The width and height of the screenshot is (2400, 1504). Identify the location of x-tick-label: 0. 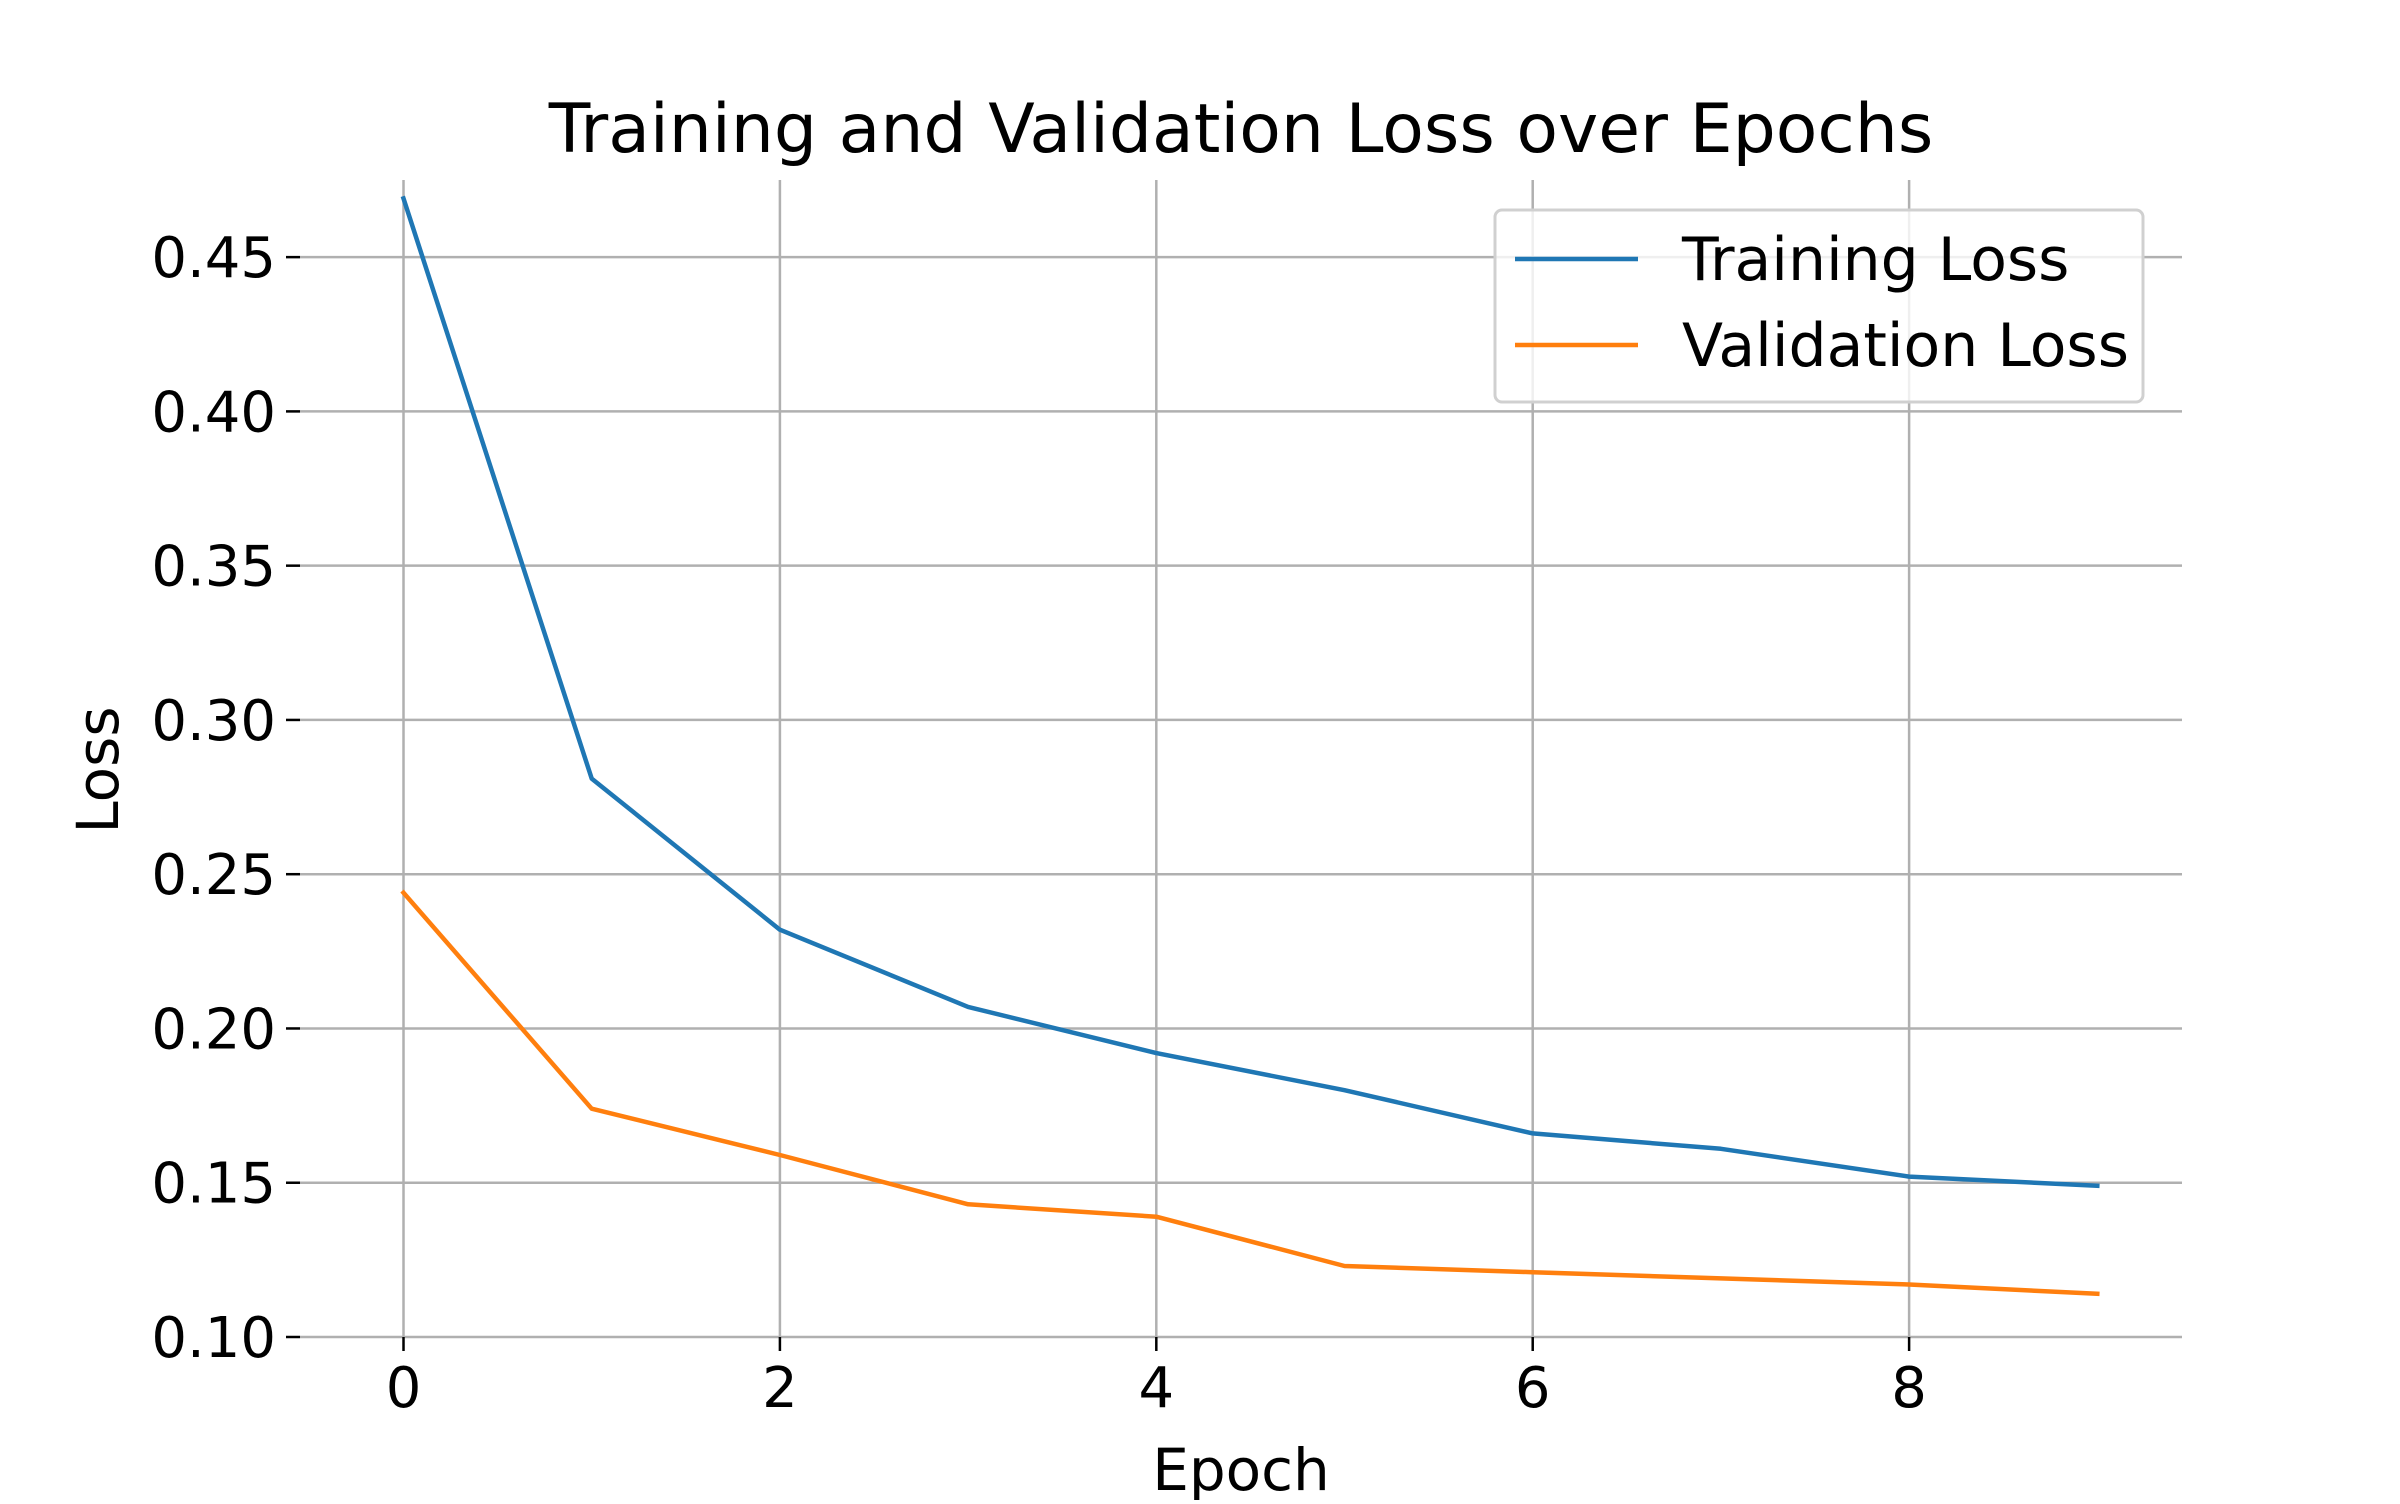
(404, 1388).